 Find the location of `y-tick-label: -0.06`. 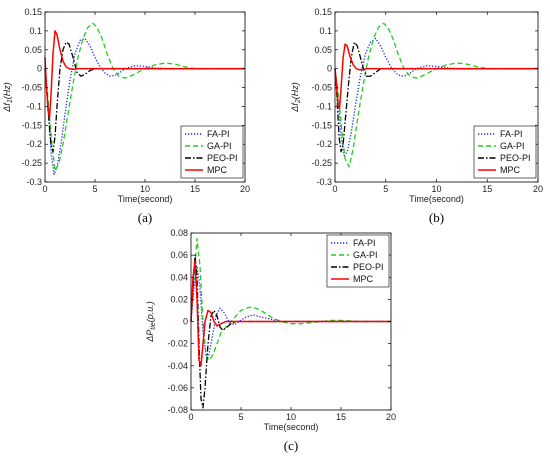

y-tick-label: -0.06 is located at coordinates (177, 388).